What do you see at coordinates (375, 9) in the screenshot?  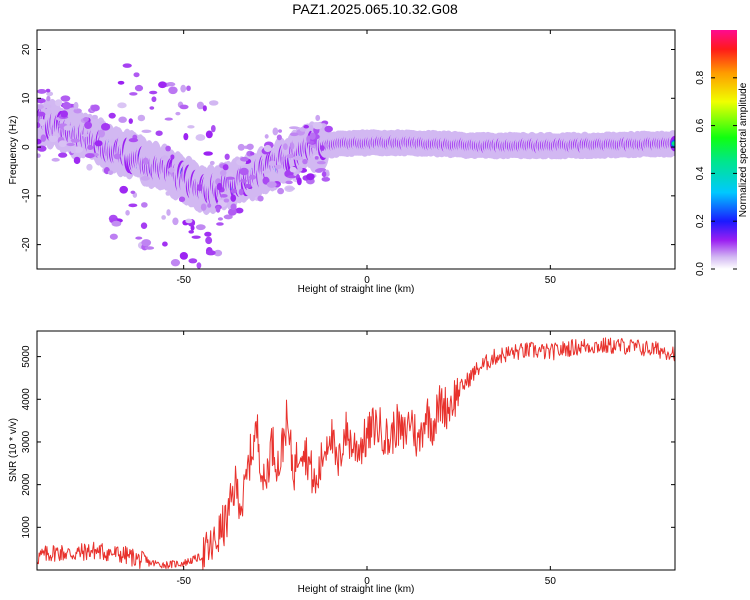 I see `figure-title: PAZ1.2025.065.10.32.G08` at bounding box center [375, 9].